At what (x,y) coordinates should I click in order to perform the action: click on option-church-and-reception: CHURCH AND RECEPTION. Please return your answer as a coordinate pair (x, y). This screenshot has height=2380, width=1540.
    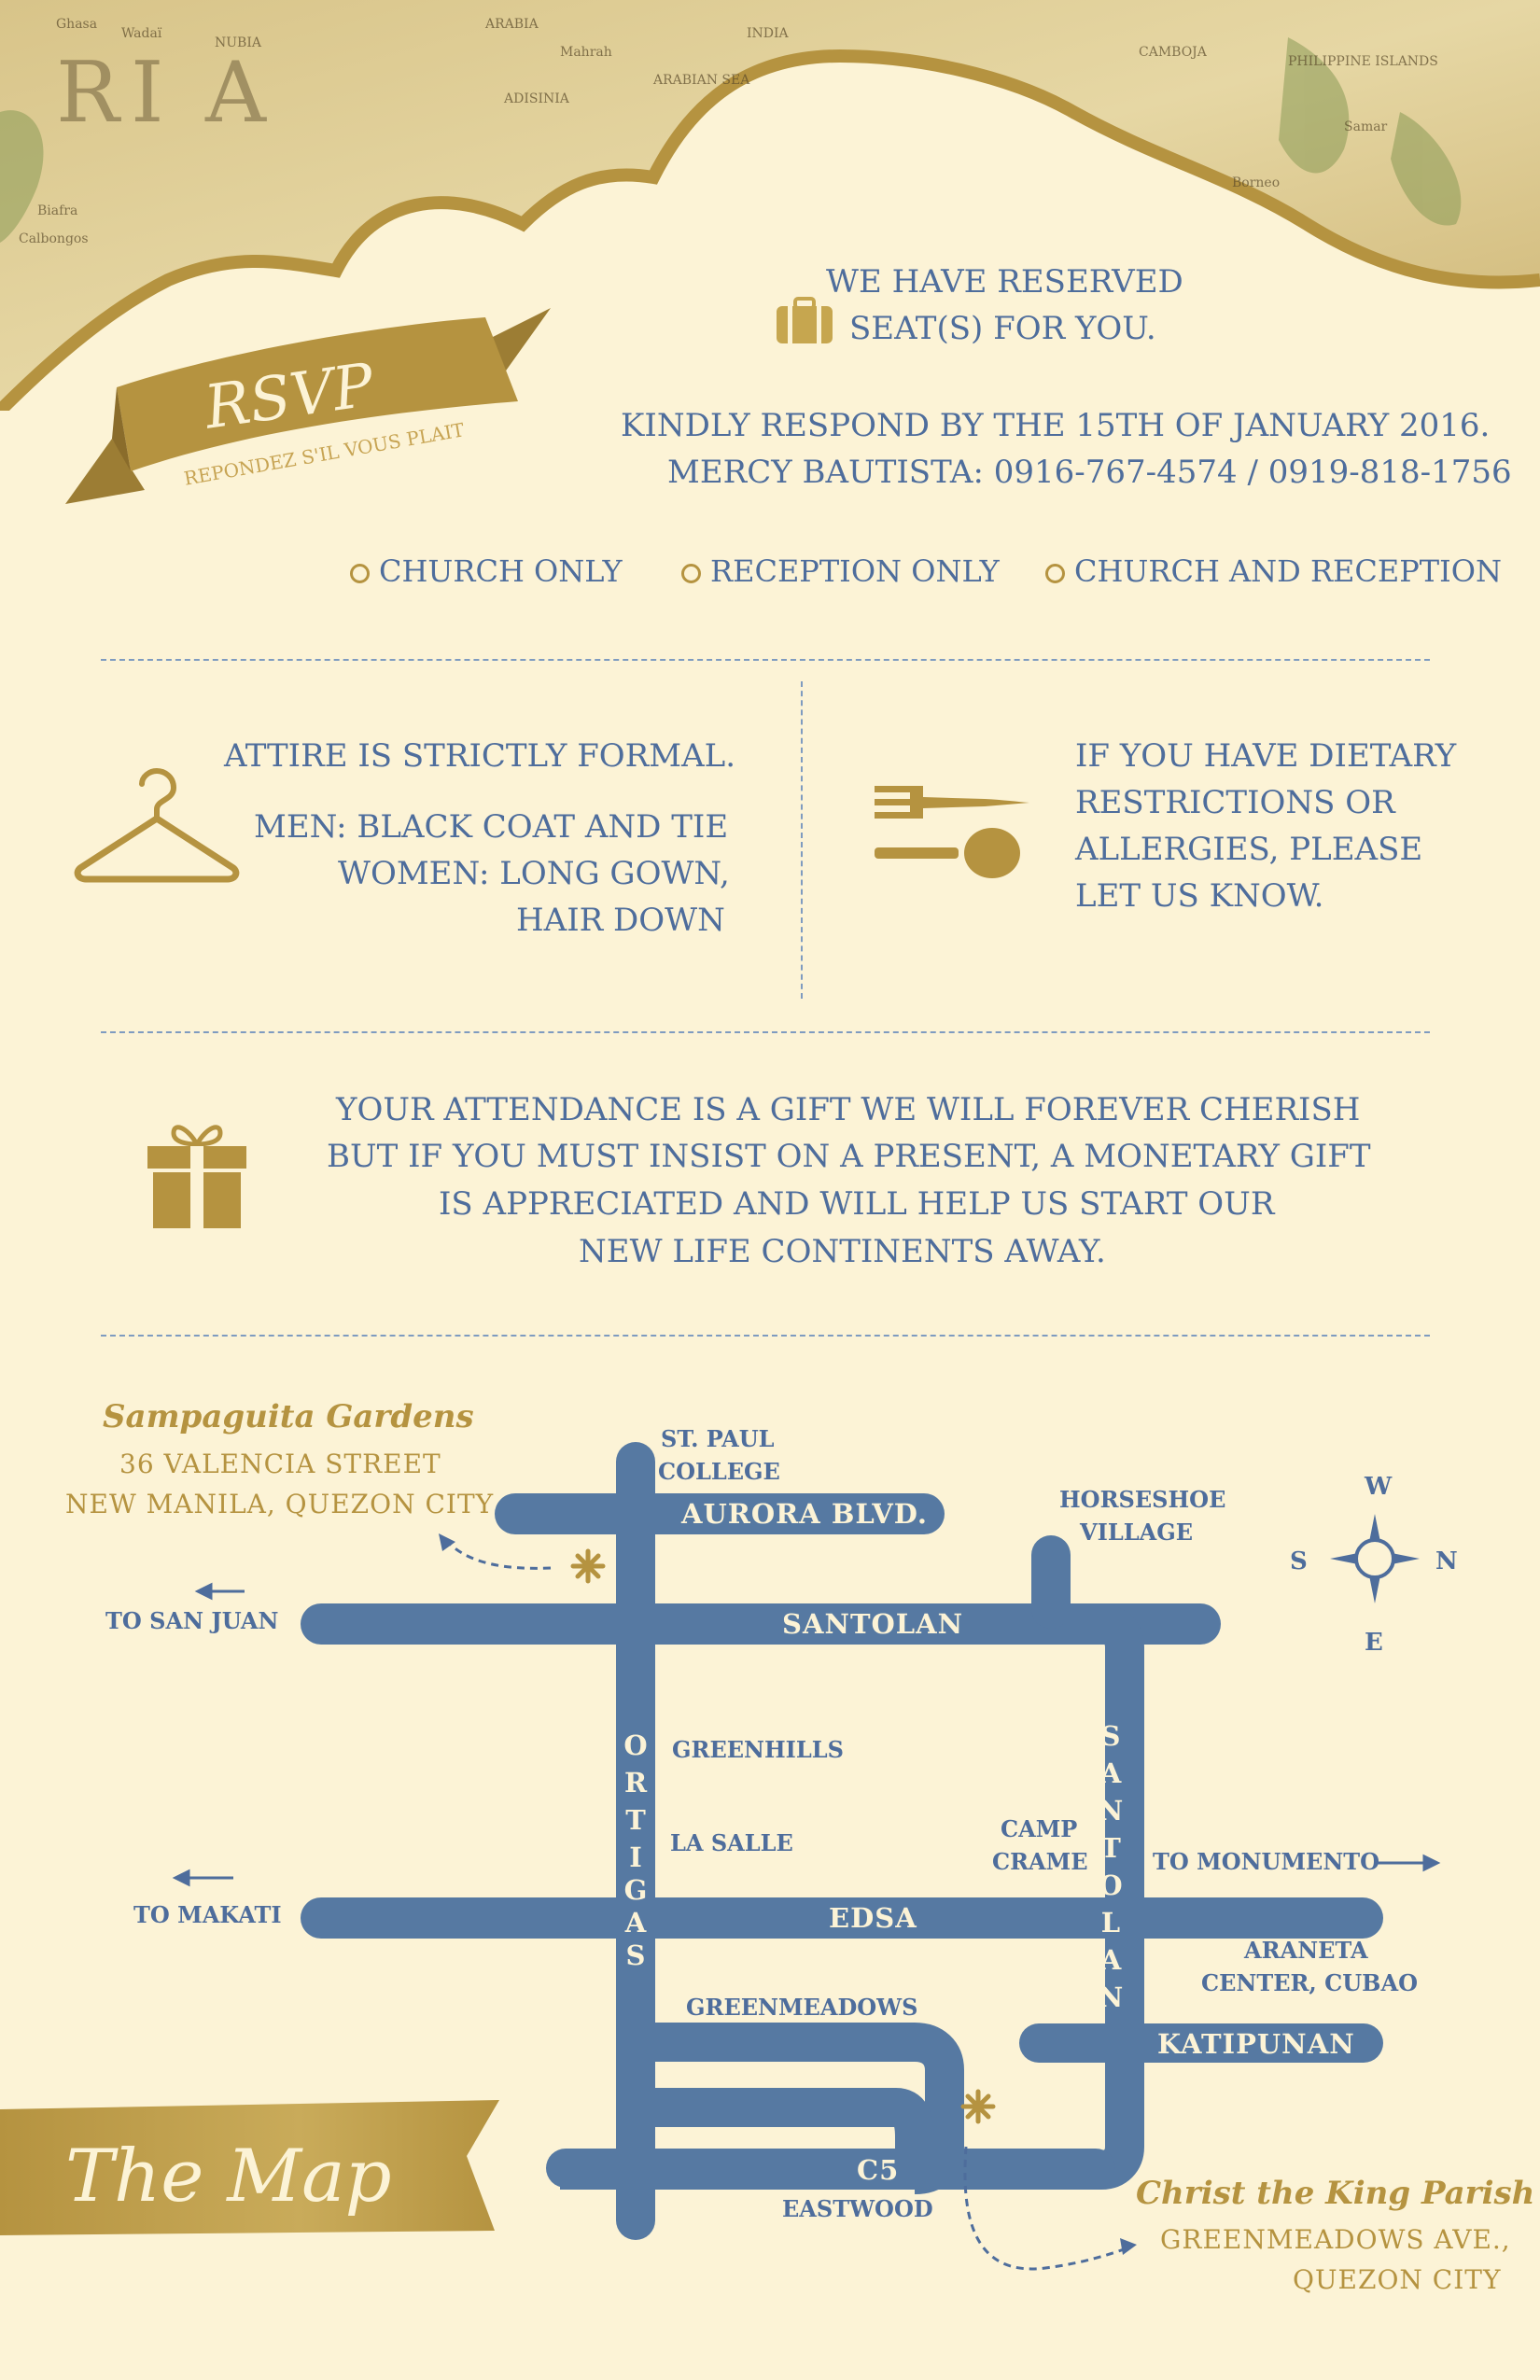
    Looking at the image, I should click on (1273, 571).